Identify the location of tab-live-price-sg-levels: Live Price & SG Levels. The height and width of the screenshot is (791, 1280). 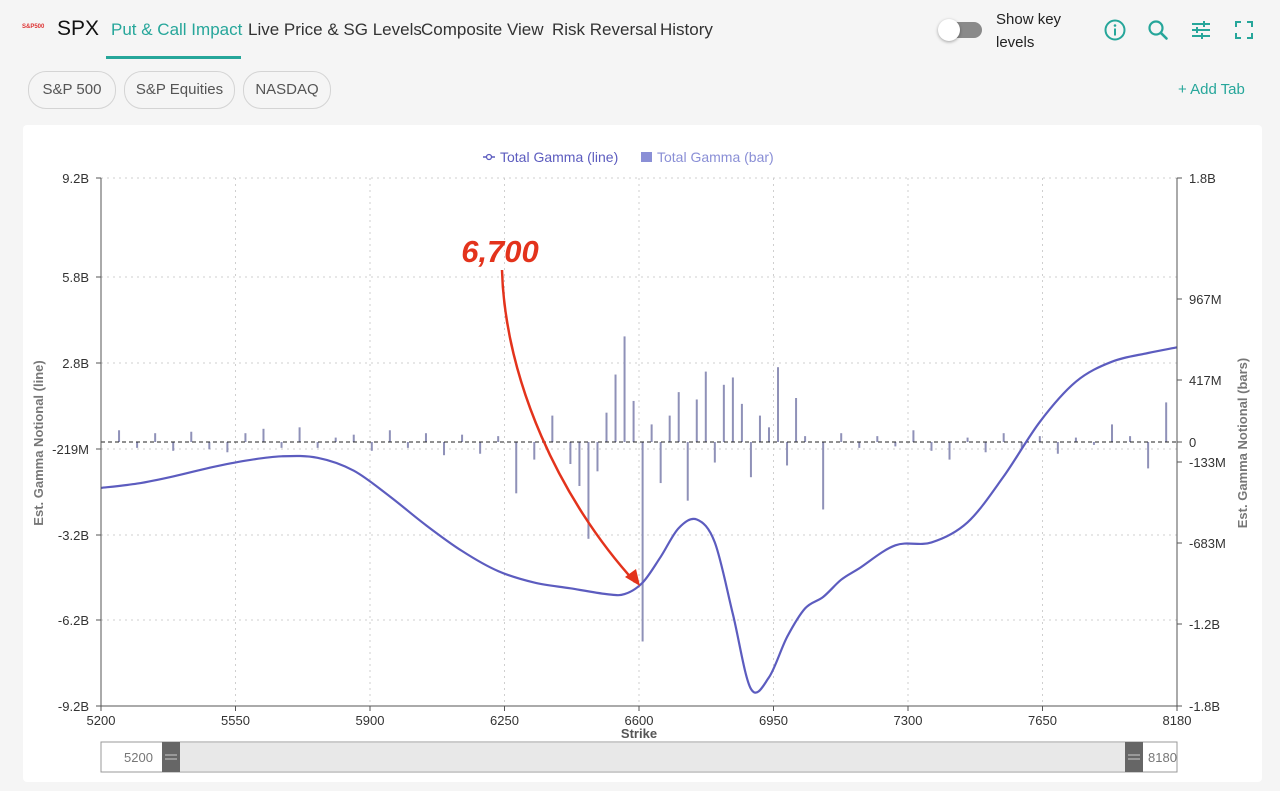
(335, 29).